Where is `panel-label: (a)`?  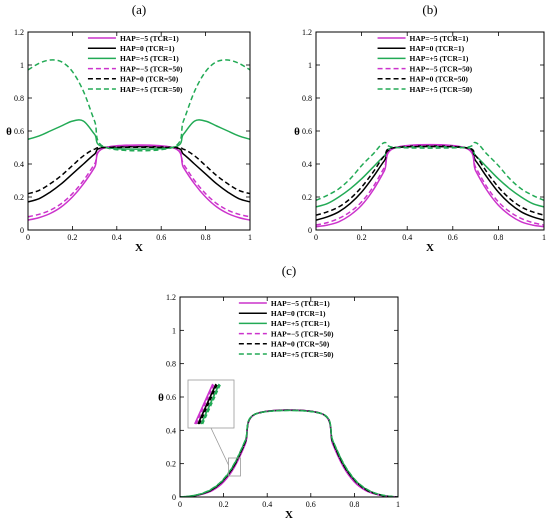 panel-label: (a) is located at coordinates (139, 9).